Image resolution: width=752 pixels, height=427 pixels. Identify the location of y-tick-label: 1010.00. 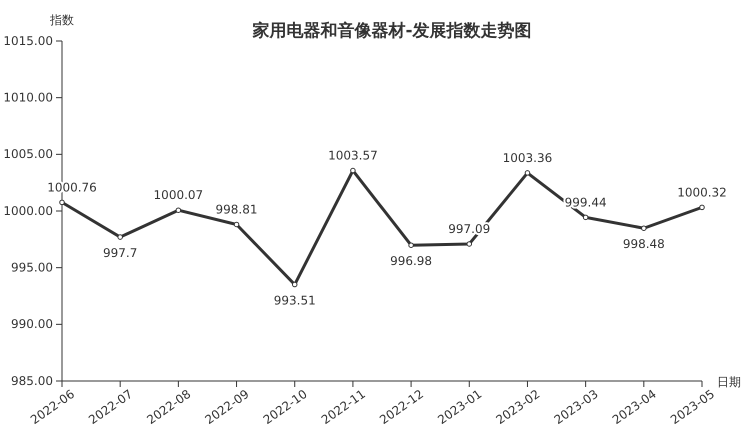
(28, 97).